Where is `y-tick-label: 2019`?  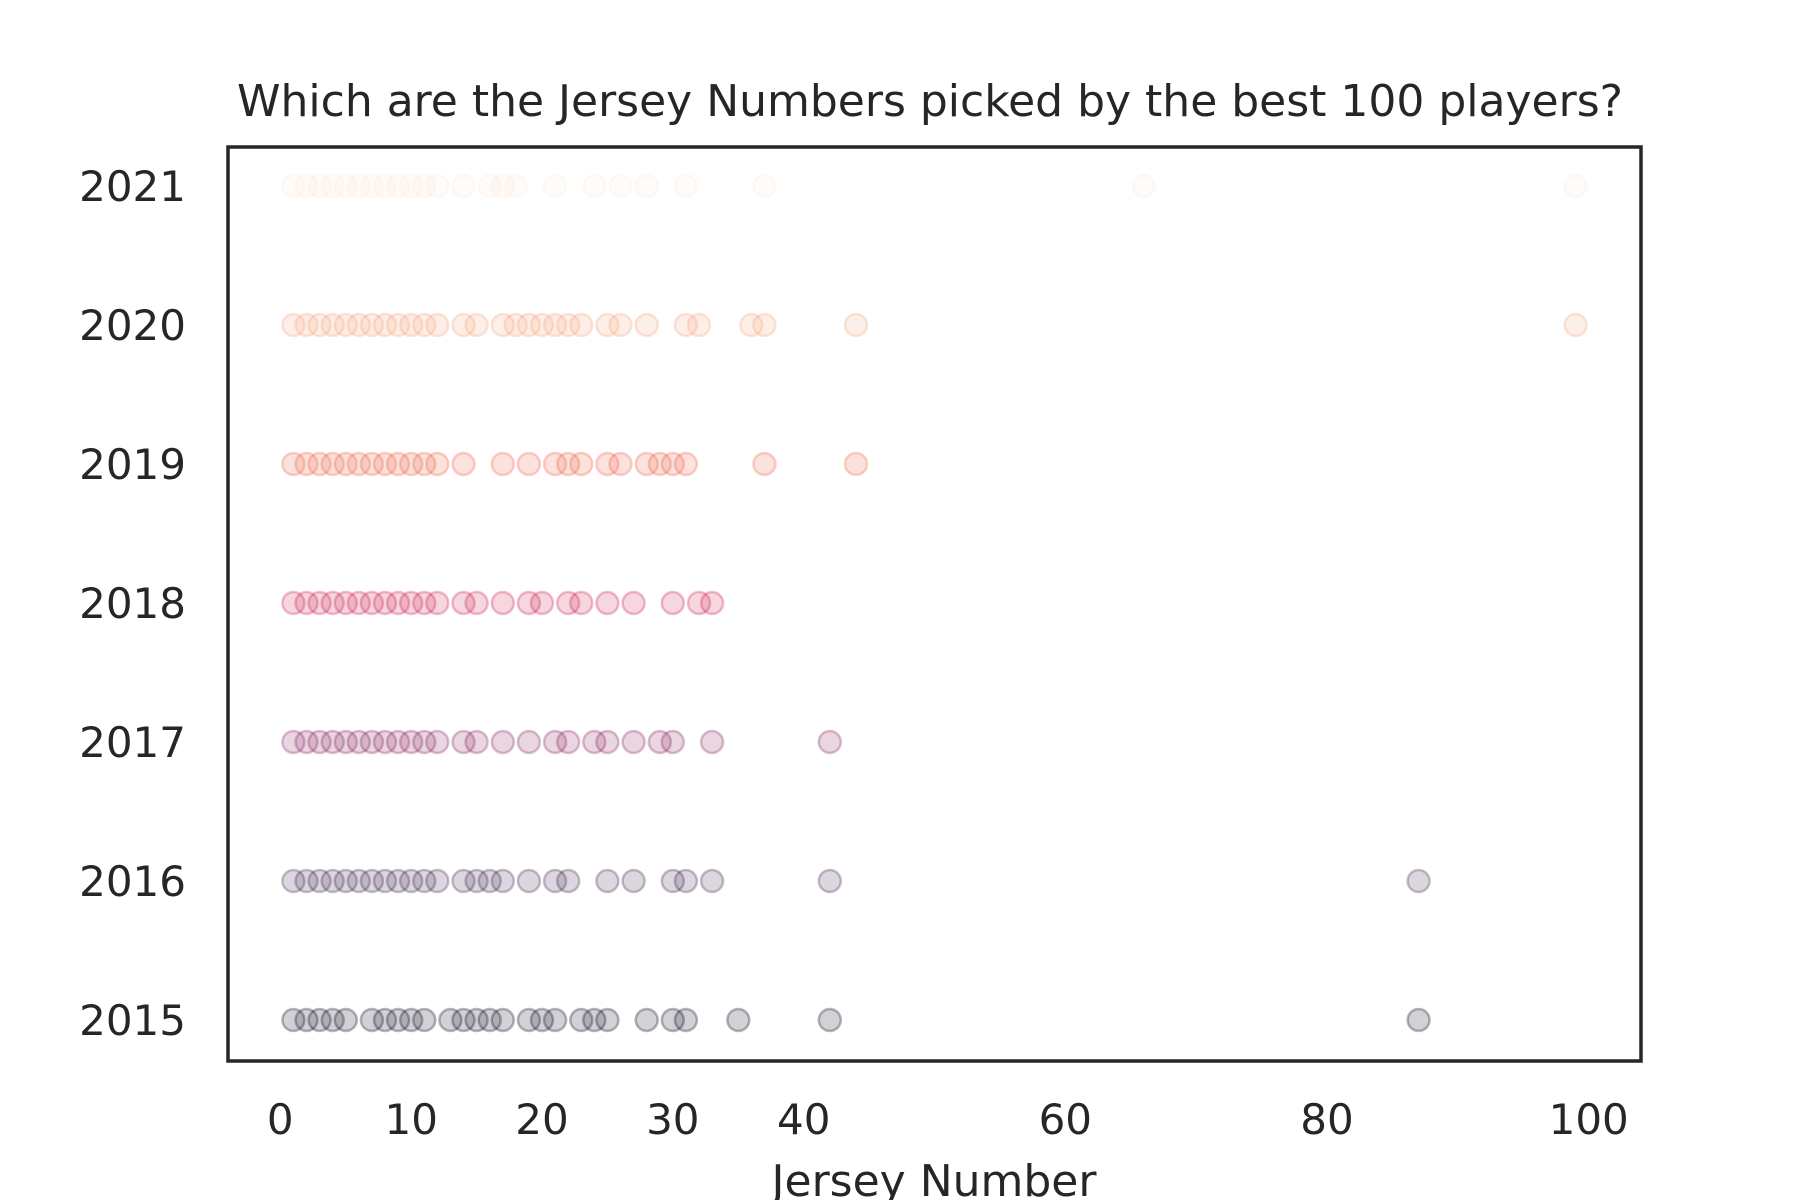 y-tick-label: 2019 is located at coordinates (132, 464).